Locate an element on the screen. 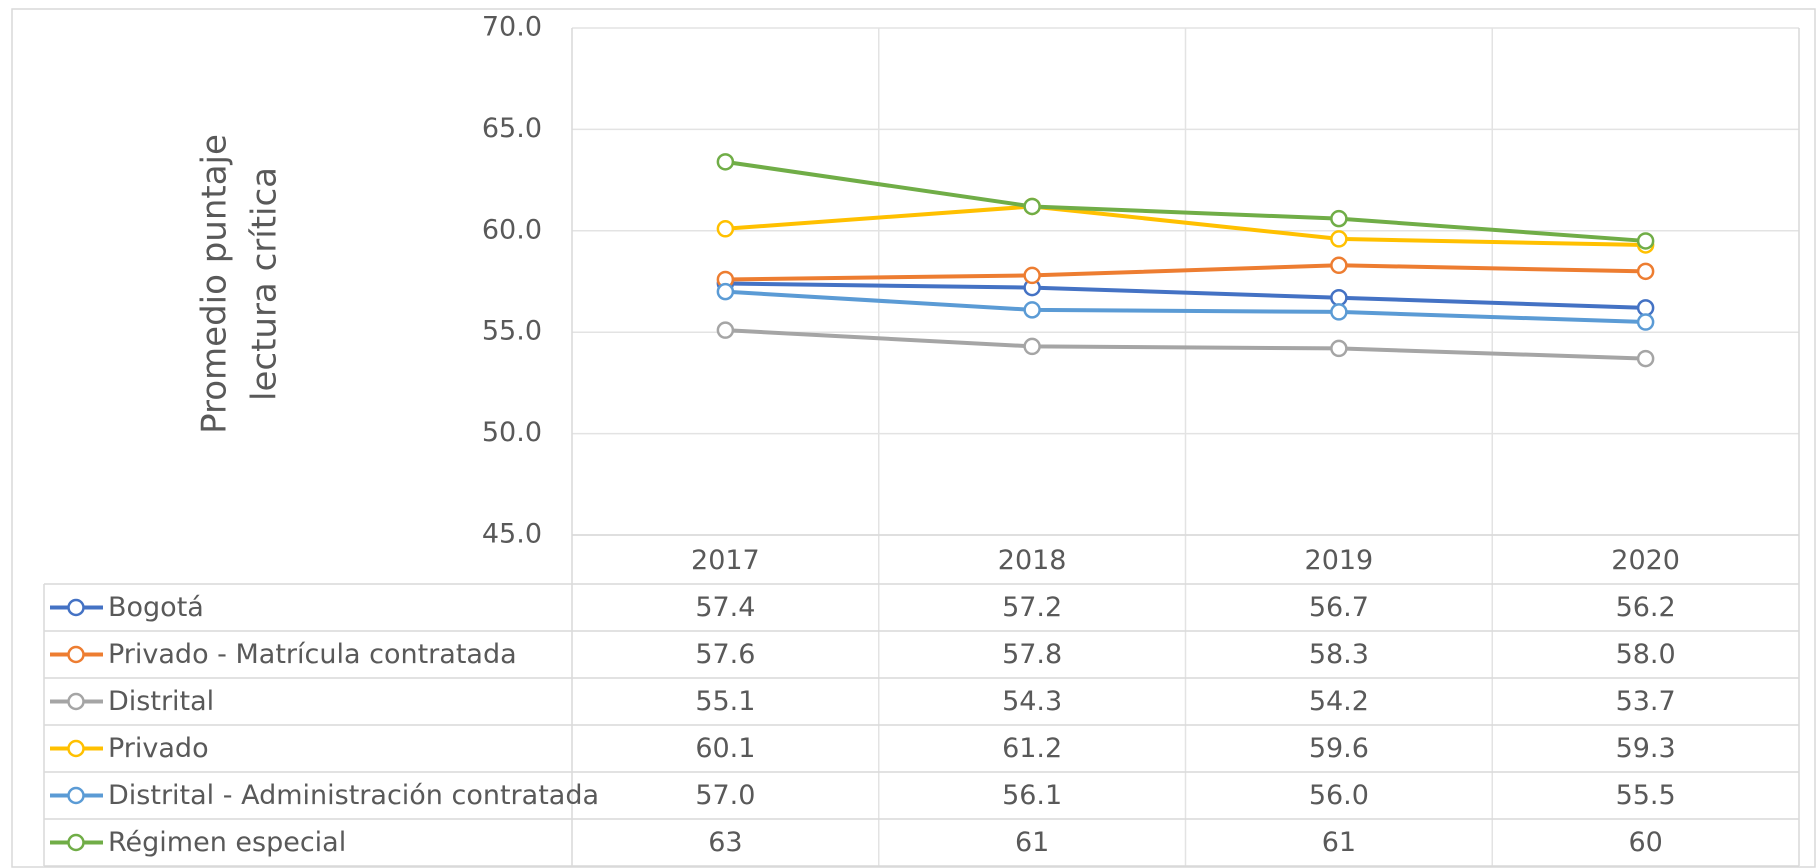  data-label: 55.1 is located at coordinates (725, 701).